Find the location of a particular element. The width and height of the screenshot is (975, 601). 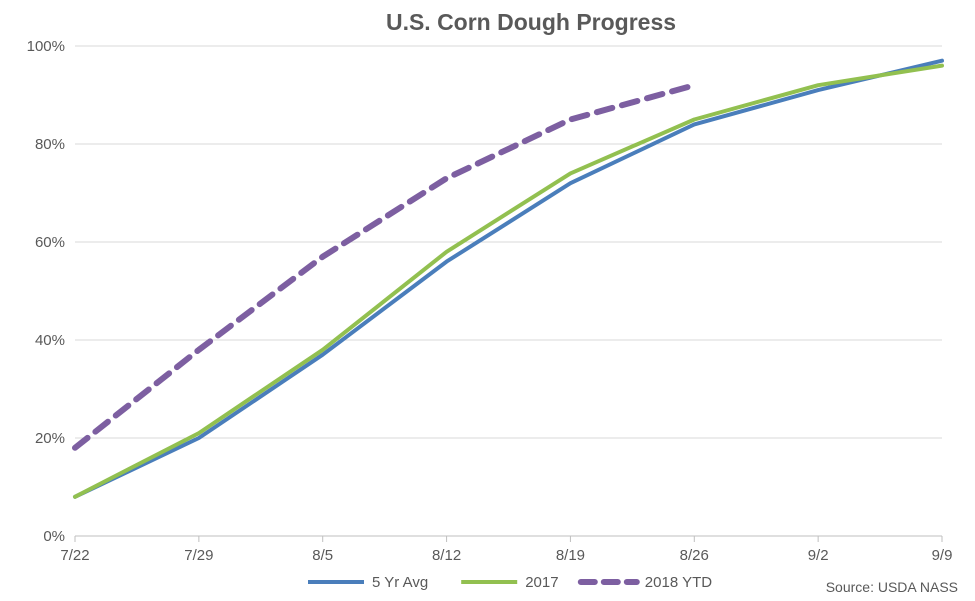

x-tick-label: 8/5 is located at coordinates (322, 555).